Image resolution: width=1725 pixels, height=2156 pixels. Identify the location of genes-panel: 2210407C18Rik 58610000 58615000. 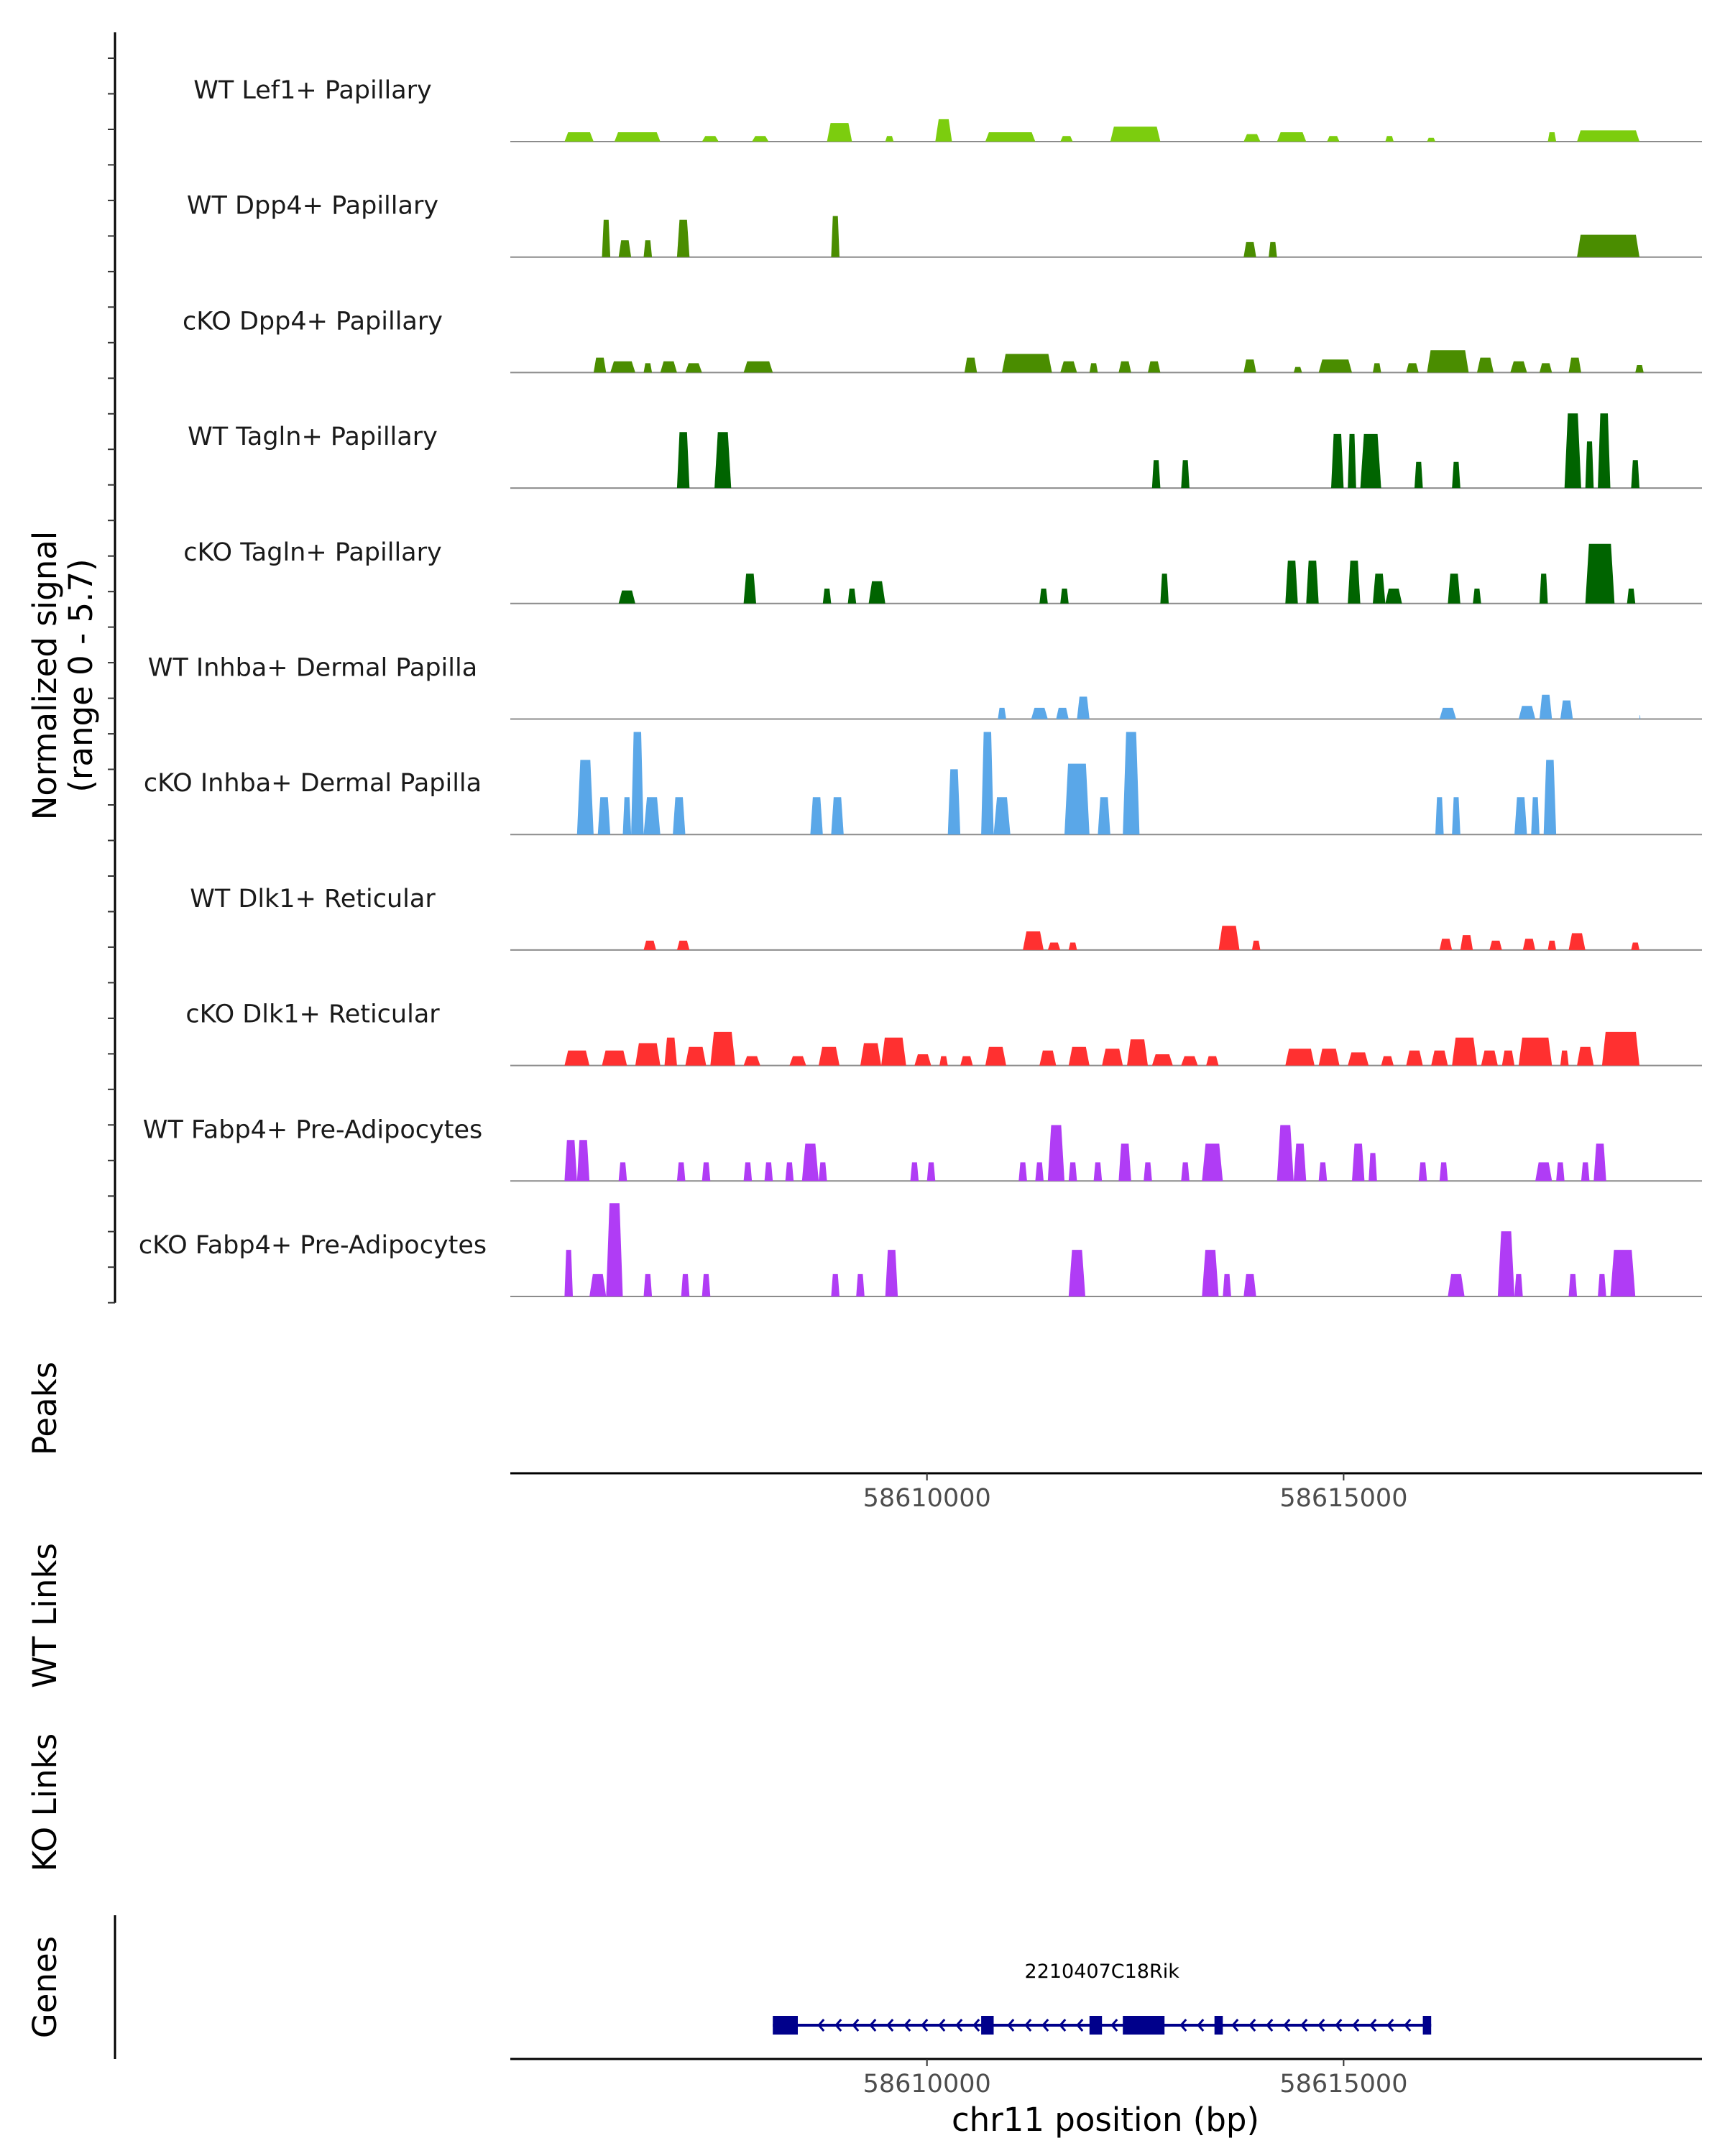
(908, 2007).